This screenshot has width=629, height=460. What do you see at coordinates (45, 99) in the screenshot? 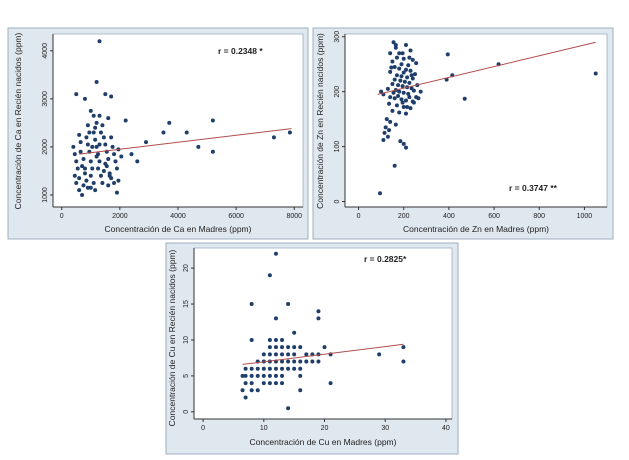
I see `panel-ca-ytick-label: 3000` at bounding box center [45, 99].